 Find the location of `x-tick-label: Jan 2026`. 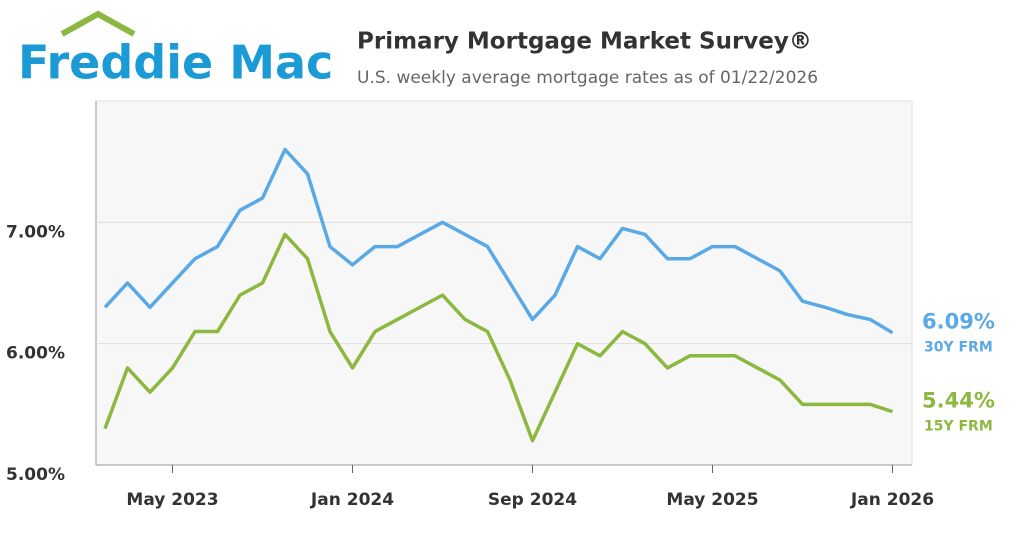

x-tick-label: Jan 2026 is located at coordinates (892, 500).